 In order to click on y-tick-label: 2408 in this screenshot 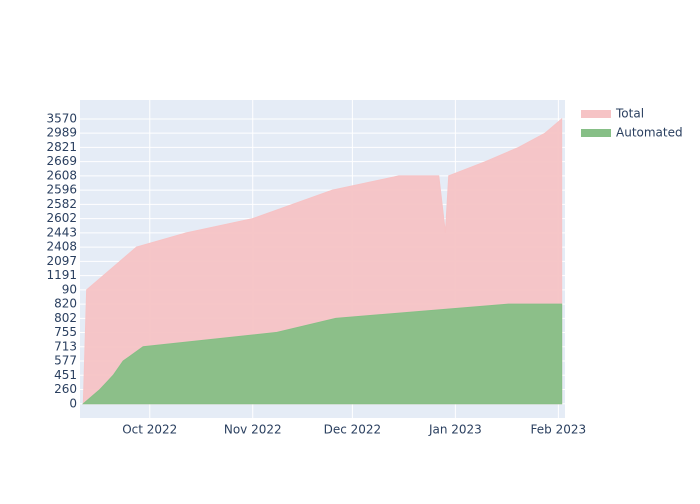, I will do `click(61, 247)`.